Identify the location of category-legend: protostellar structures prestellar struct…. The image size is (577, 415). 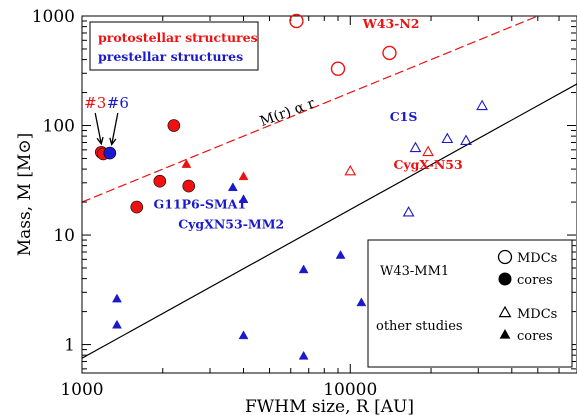
(174, 46).